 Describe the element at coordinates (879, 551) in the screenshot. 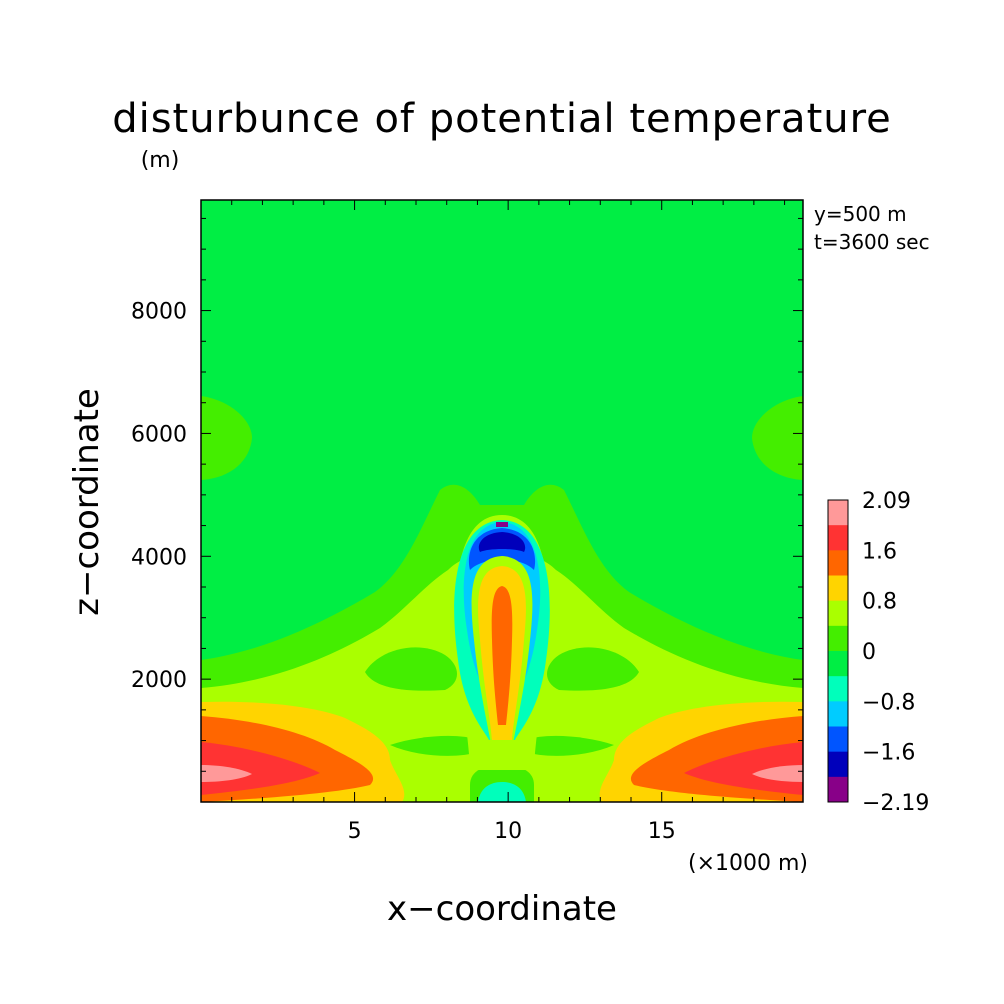

I see `colorbar-label: 1.6` at that location.